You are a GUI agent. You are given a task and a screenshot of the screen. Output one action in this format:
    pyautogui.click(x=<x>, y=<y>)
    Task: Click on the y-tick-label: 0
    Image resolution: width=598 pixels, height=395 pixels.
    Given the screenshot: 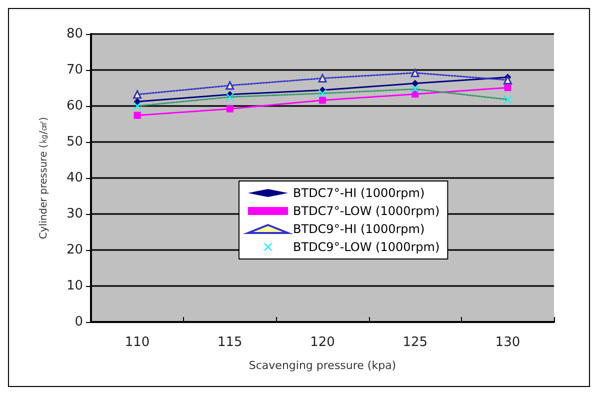 What is the action you would take?
    pyautogui.click(x=78, y=322)
    